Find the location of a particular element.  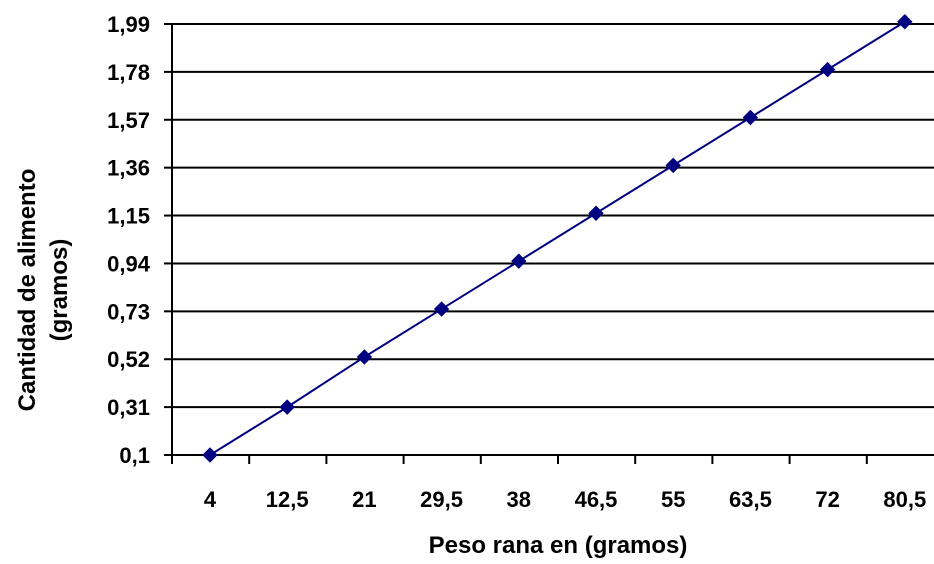

x-axis-title: Peso rana en (gramos) is located at coordinates (558, 545).